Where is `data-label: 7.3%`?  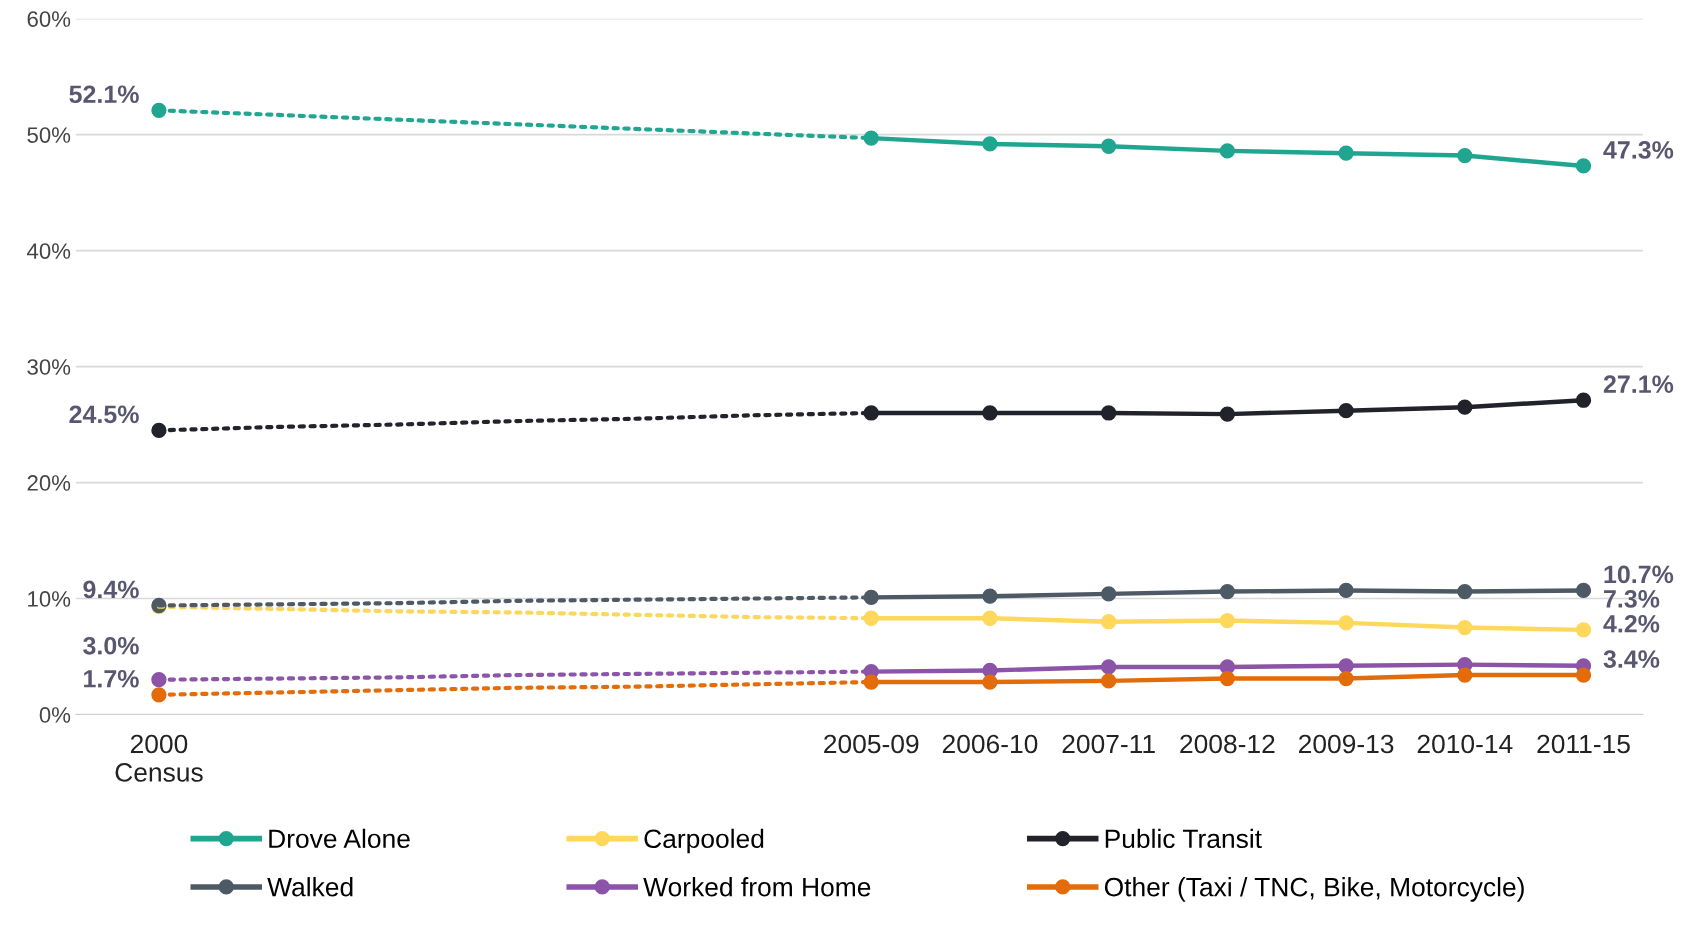
data-label: 7.3% is located at coordinates (1632, 599).